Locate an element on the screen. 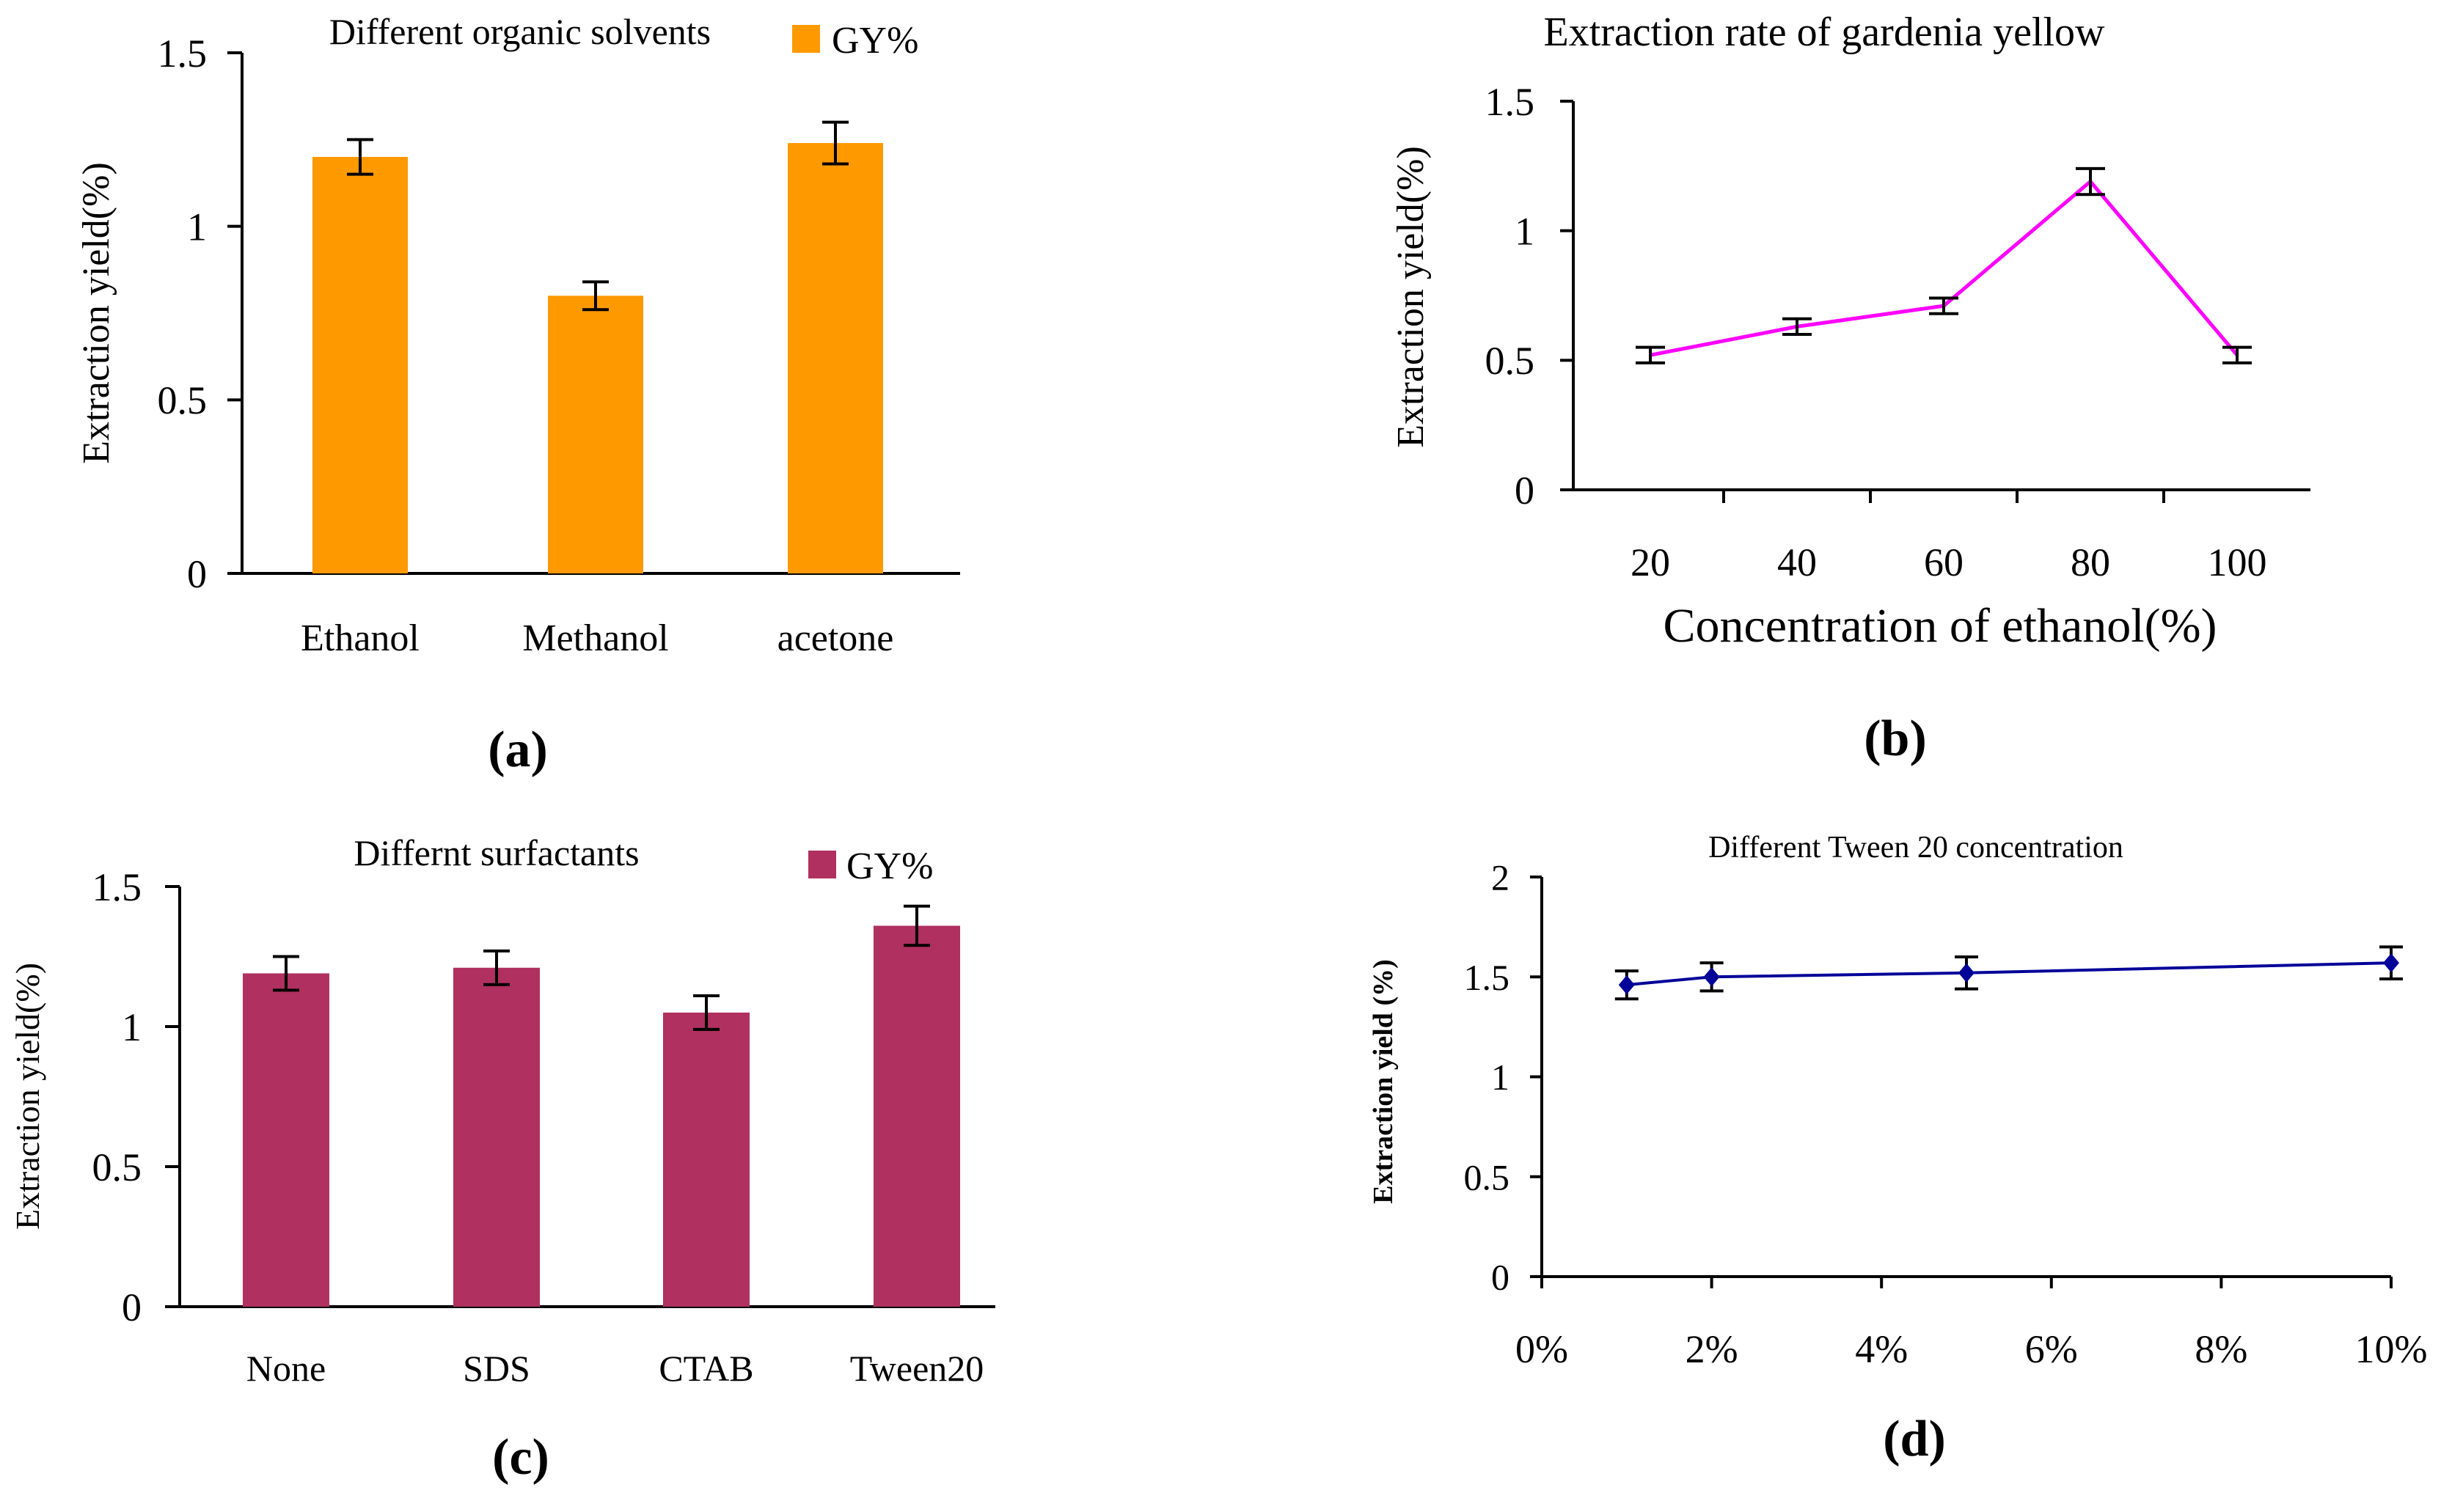 The width and height of the screenshot is (2441, 1512). panel-c-ytick-label: 0 is located at coordinates (132, 1307).